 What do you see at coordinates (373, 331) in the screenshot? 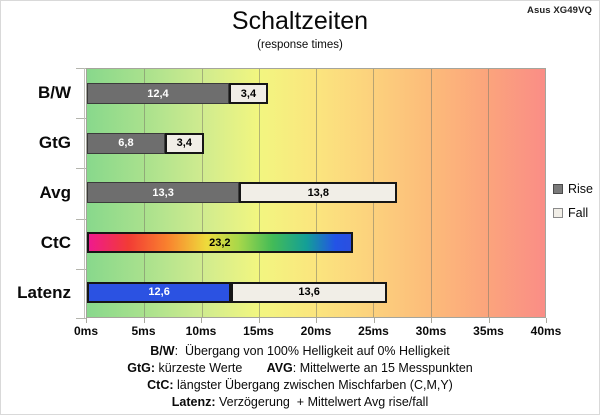
I see `x-tick-label: 25ms` at bounding box center [373, 331].